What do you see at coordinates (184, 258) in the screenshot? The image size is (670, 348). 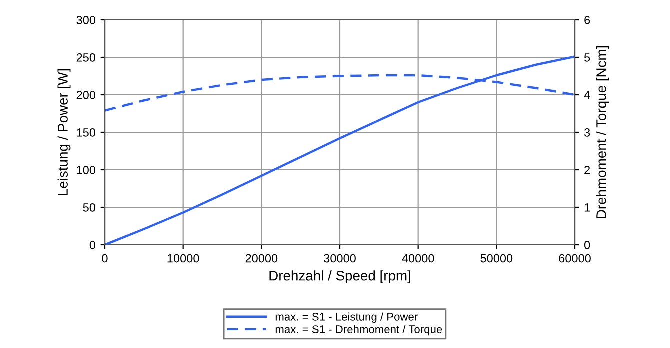 I see `x-tick-label: 10000` at bounding box center [184, 258].